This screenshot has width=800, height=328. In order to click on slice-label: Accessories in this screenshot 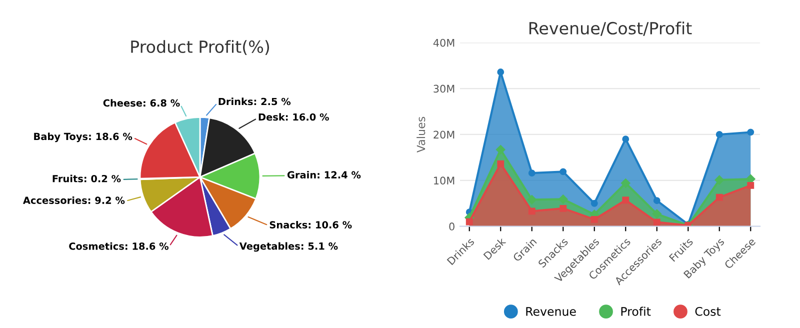, I will do `click(54, 200)`.